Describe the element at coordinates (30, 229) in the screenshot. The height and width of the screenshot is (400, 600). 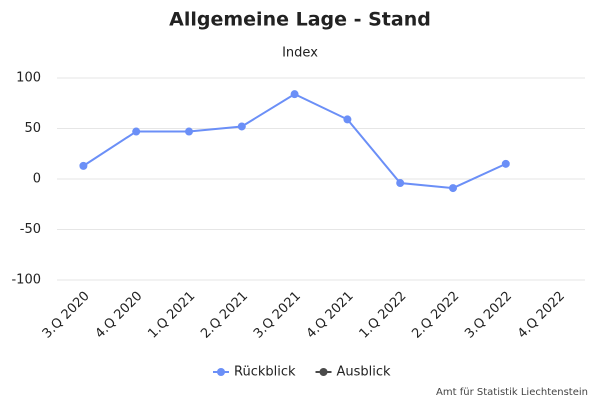
I see `y-tick-label: -50` at that location.